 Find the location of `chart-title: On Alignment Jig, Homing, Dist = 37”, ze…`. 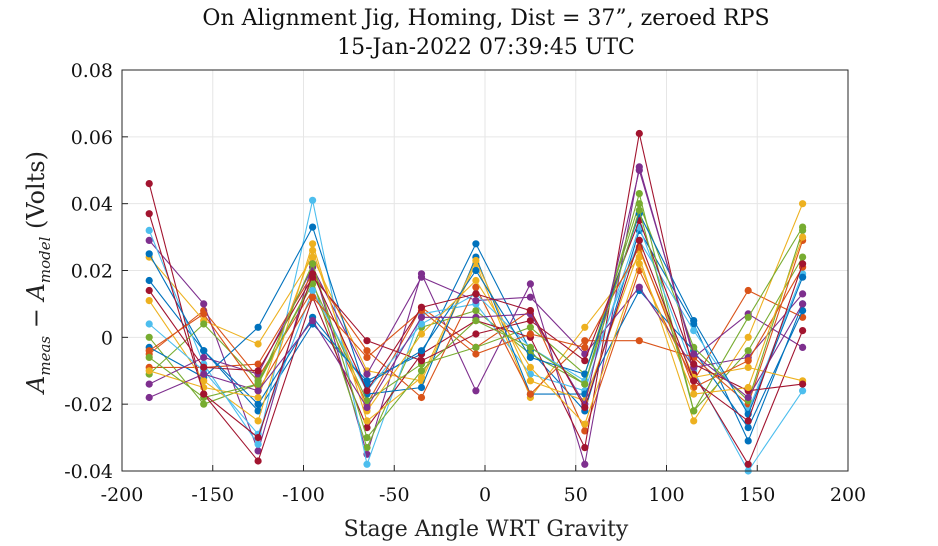

chart-title: On Alignment Jig, Homing, Dist = 37”, ze… is located at coordinates (485, 18).